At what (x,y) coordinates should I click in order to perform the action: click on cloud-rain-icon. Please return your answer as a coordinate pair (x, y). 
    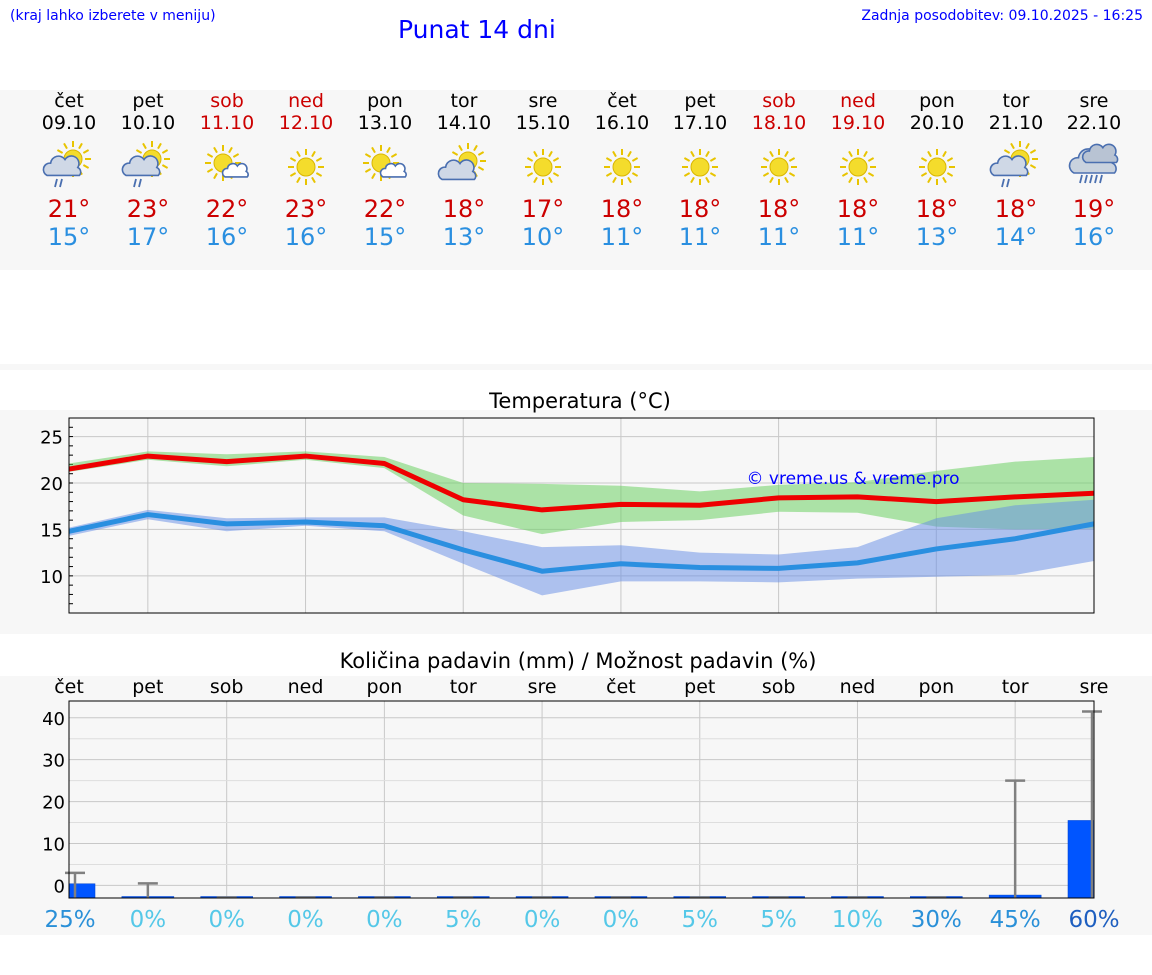
    Looking at the image, I should click on (1093, 163).